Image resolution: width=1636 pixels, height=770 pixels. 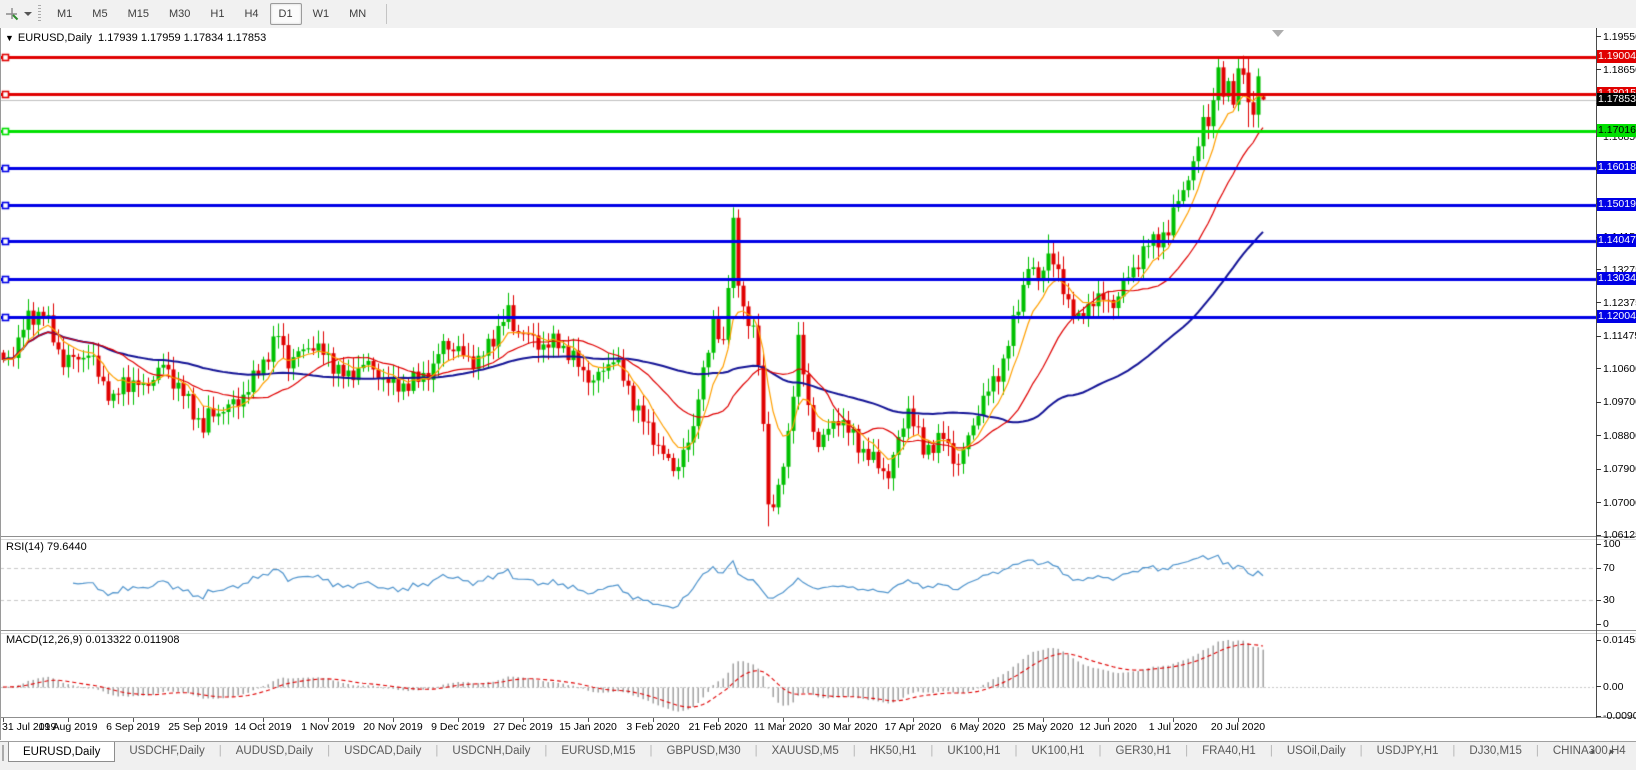 I want to click on timeframe-button-m1: M1, so click(x=65, y=14).